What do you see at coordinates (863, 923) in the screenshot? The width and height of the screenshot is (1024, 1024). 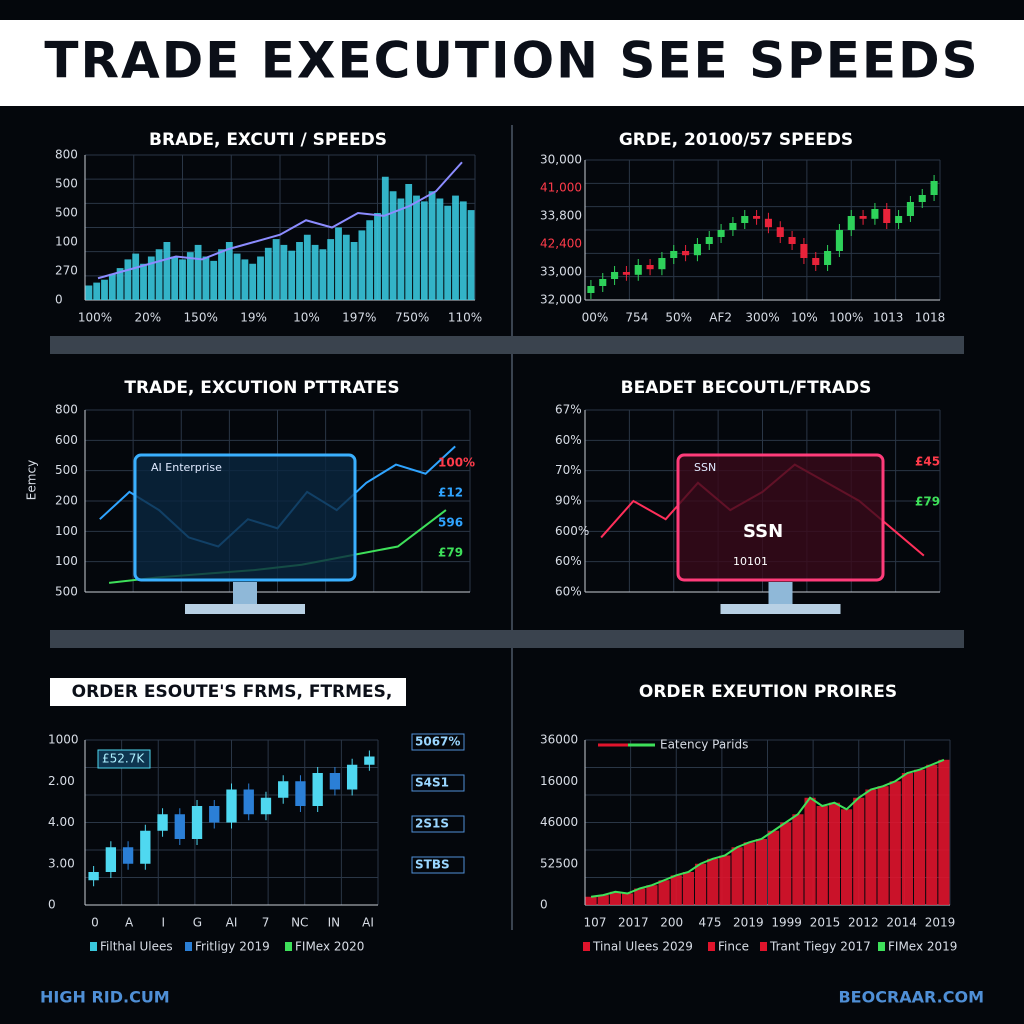 I see `x-tick-label: 2012` at bounding box center [863, 923].